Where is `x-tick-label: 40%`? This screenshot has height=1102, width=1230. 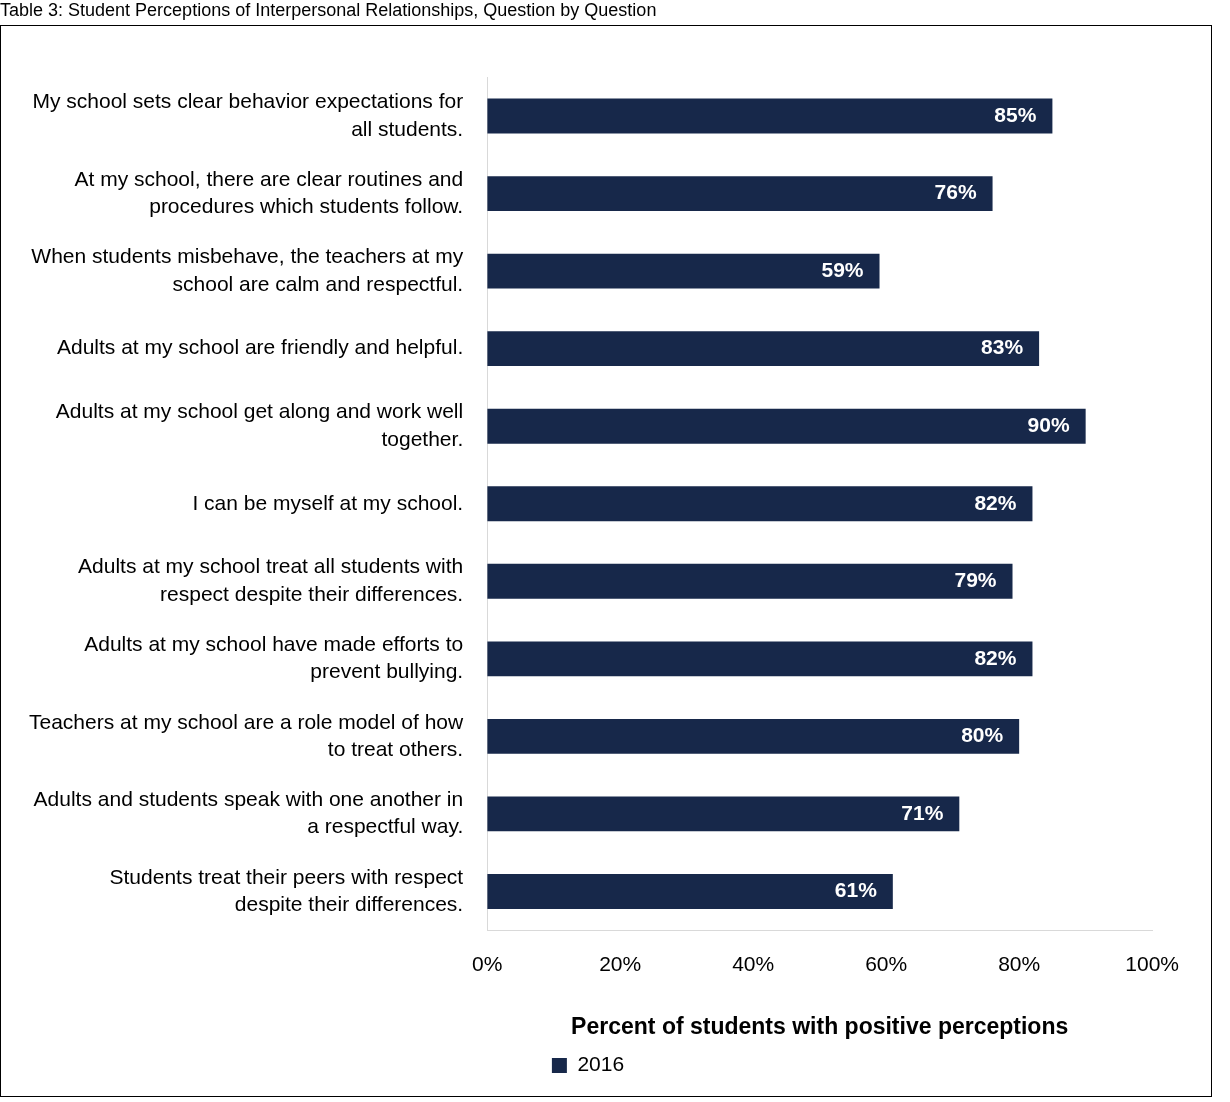
x-tick-label: 40% is located at coordinates (753, 963).